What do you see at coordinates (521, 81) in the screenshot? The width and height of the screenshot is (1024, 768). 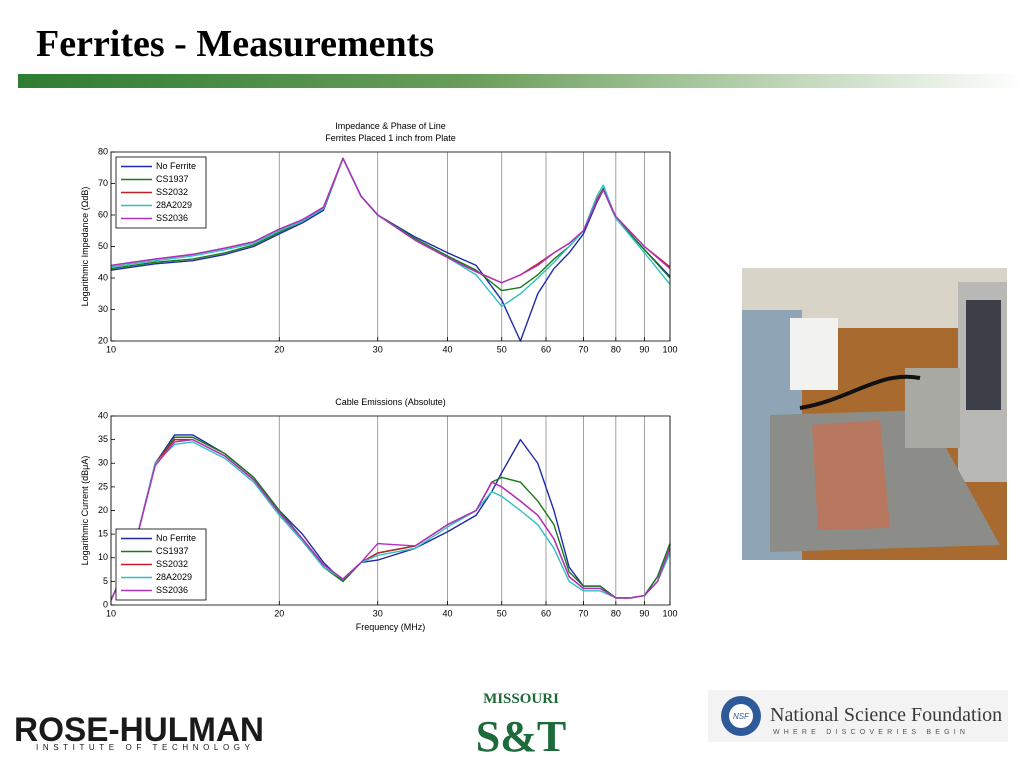 I see `title-bar` at bounding box center [521, 81].